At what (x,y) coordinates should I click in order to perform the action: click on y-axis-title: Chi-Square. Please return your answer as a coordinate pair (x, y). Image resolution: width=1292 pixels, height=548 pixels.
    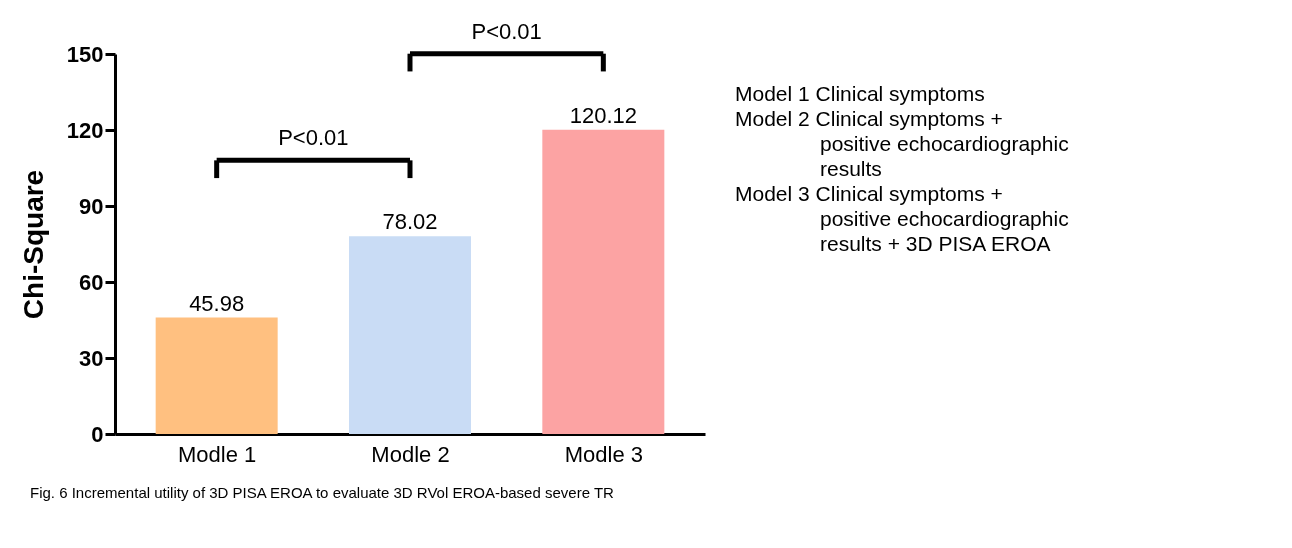
    Looking at the image, I should click on (33, 244).